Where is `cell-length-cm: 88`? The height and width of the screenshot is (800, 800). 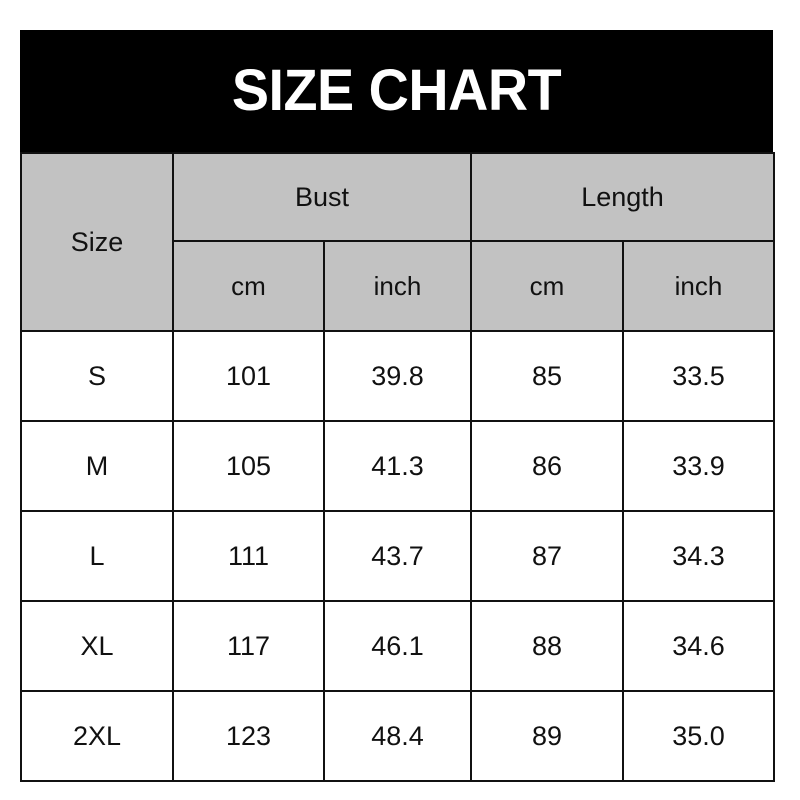
cell-length-cm: 88 is located at coordinates (547, 646).